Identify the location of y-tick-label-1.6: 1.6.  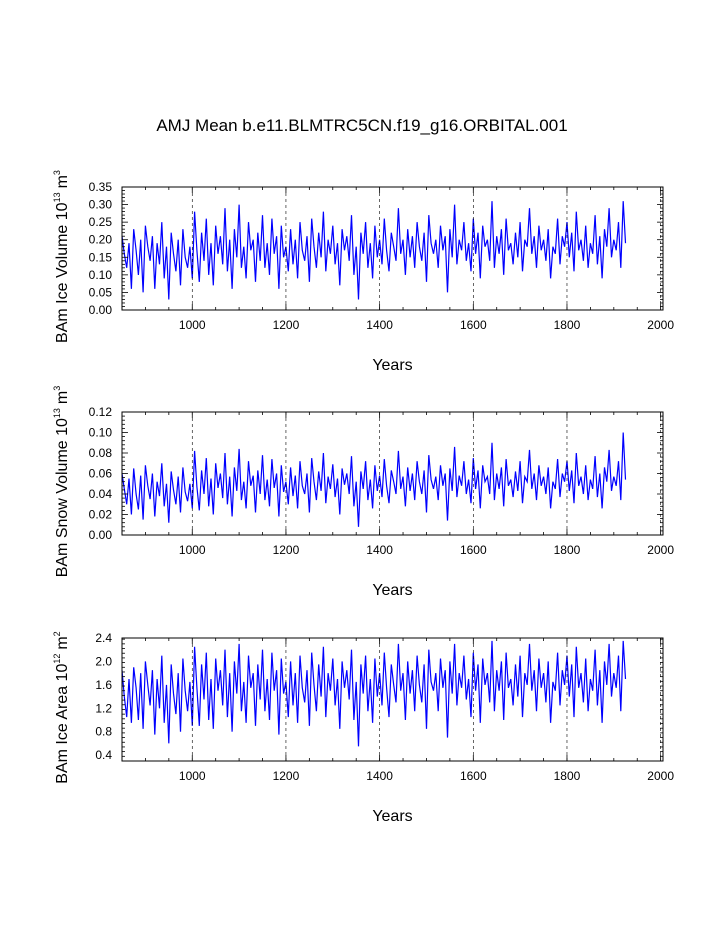
(103, 685).